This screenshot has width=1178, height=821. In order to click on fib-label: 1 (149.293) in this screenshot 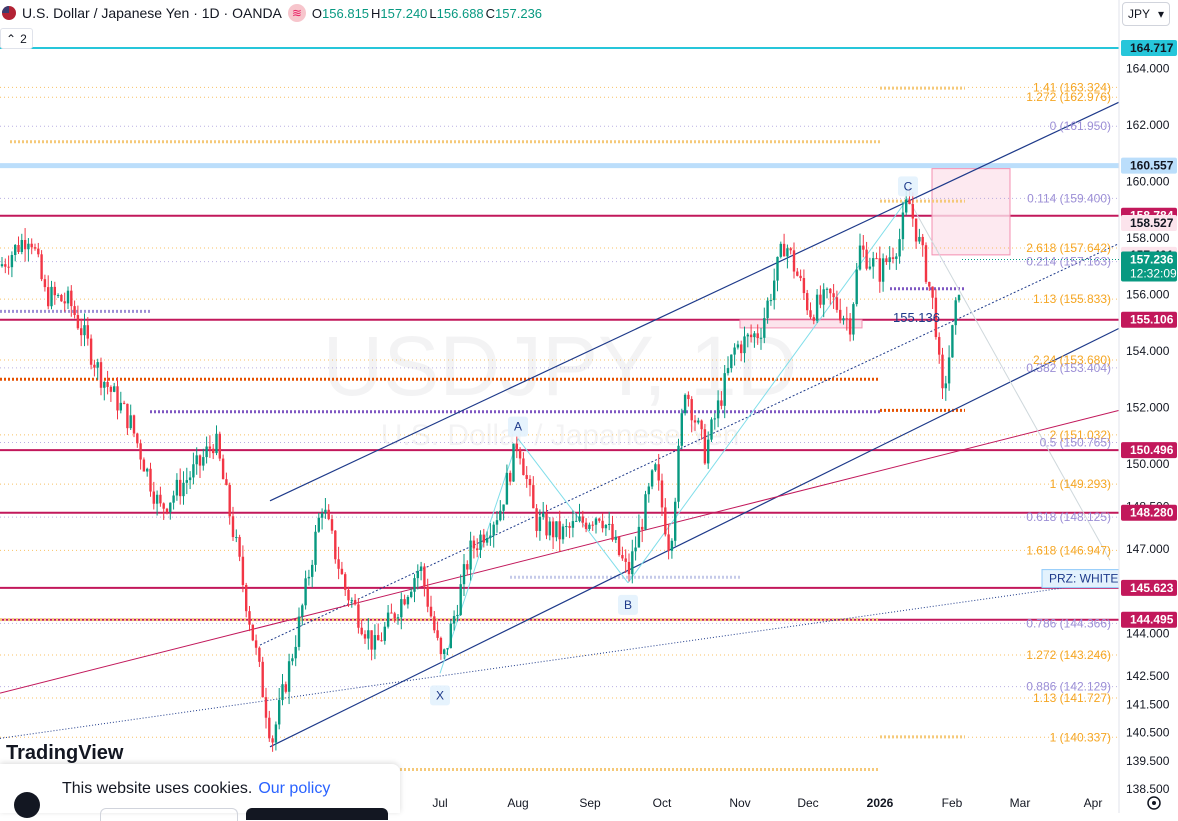, I will do `click(1080, 484)`.